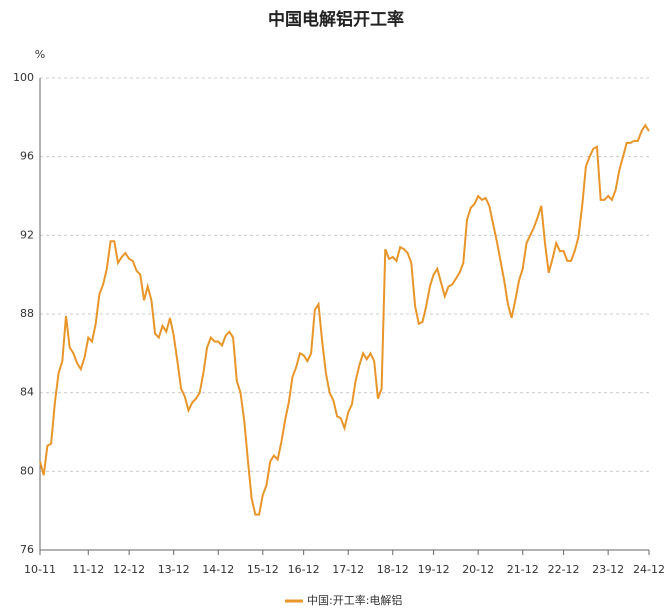 The height and width of the screenshot is (610, 671). Describe the element at coordinates (88, 569) in the screenshot. I see `x-tick-label: 11-12` at that location.